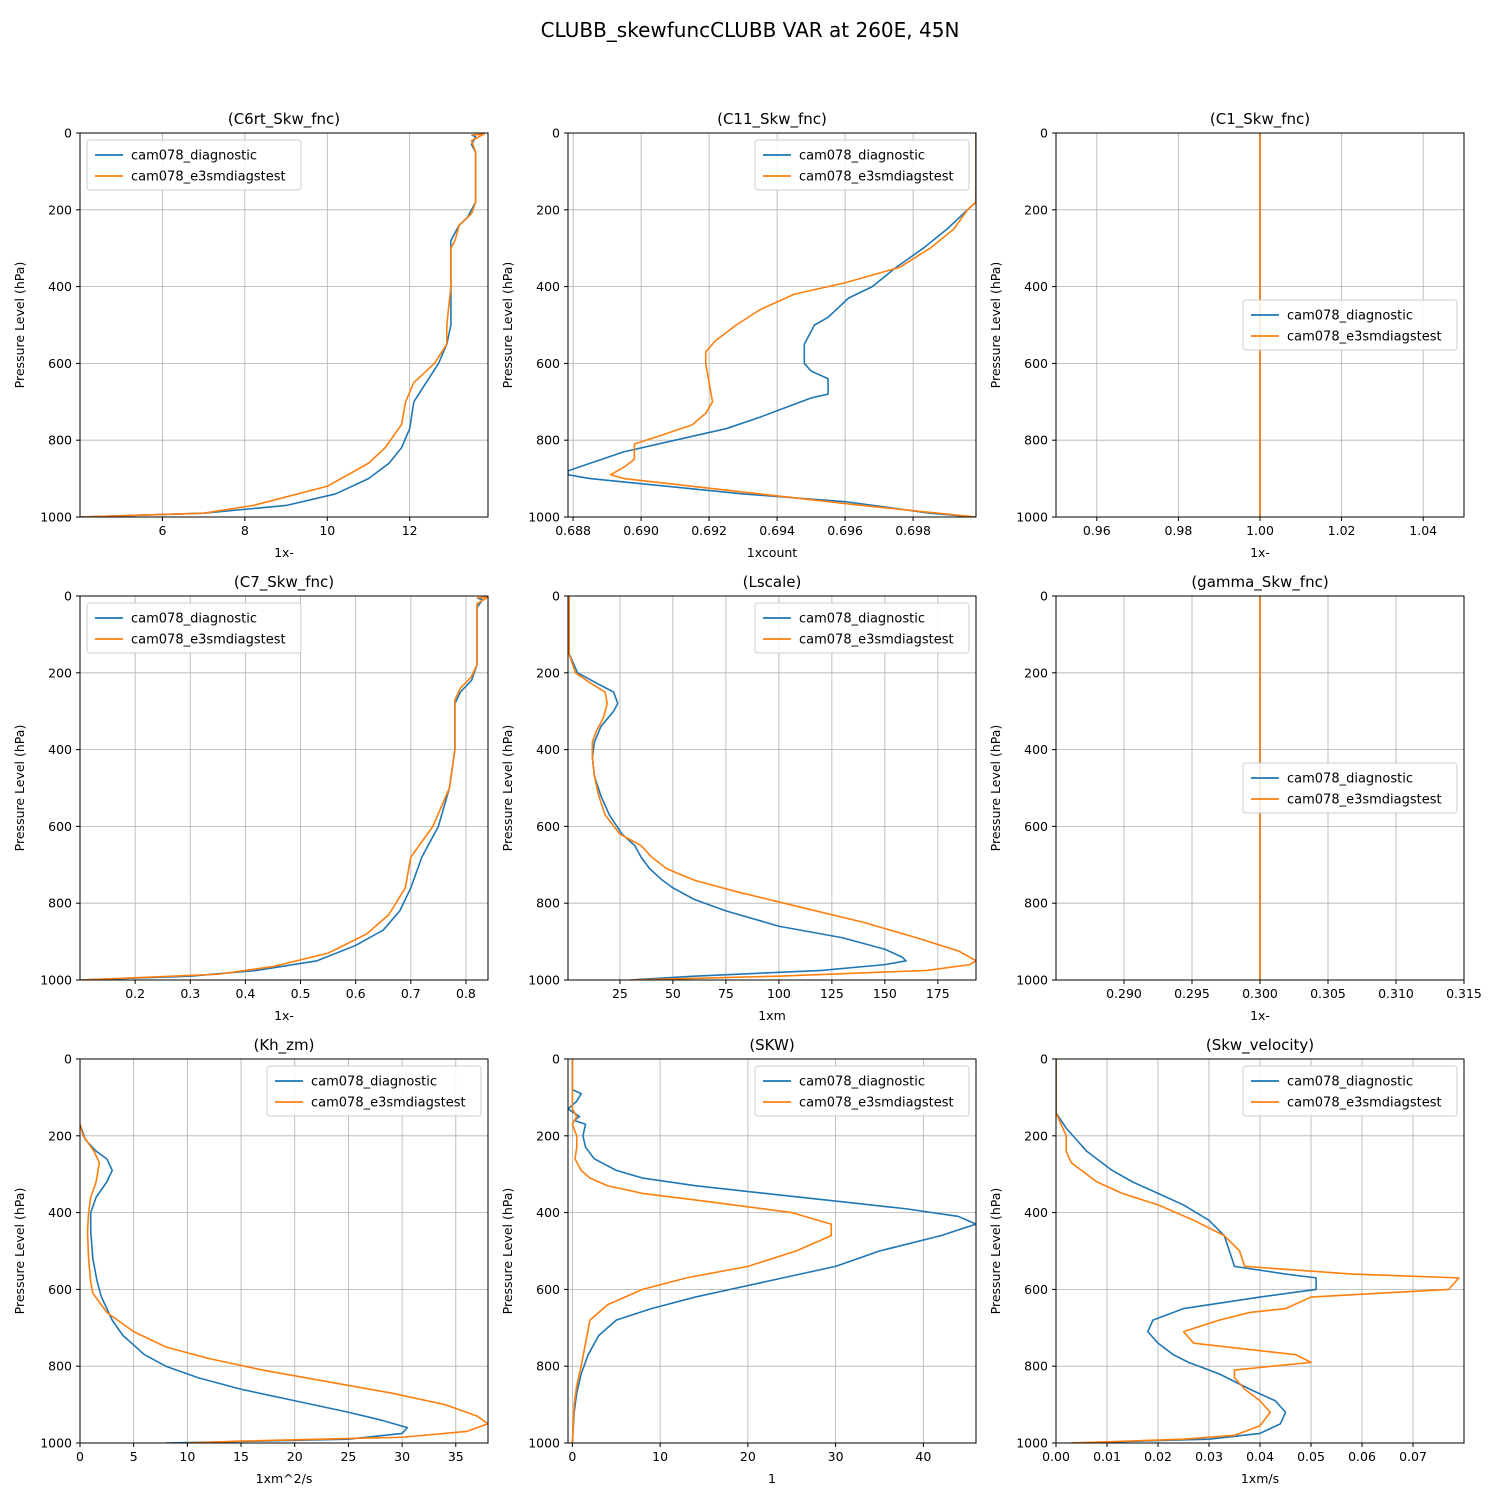 The image size is (1500, 1500). I want to click on y-axis-label: Pressure Level (hPa), so click(19, 1251).